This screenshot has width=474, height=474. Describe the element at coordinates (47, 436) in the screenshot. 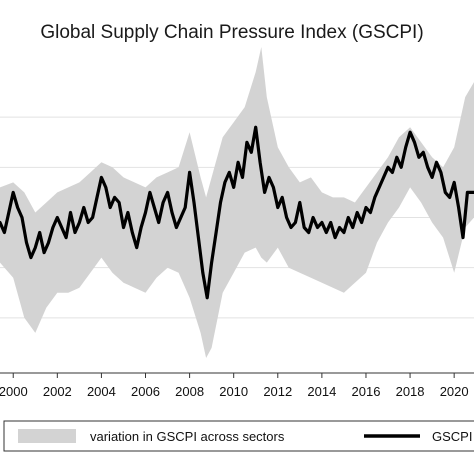

I see `legend-swatch-band` at that location.